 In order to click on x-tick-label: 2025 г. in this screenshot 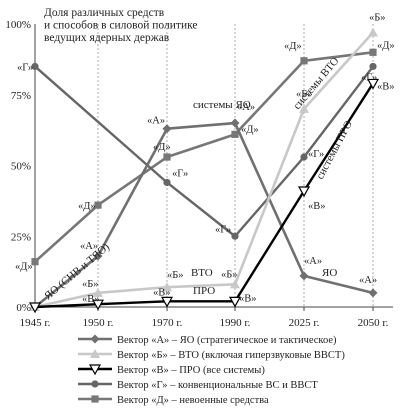, I will do `click(304, 323)`.